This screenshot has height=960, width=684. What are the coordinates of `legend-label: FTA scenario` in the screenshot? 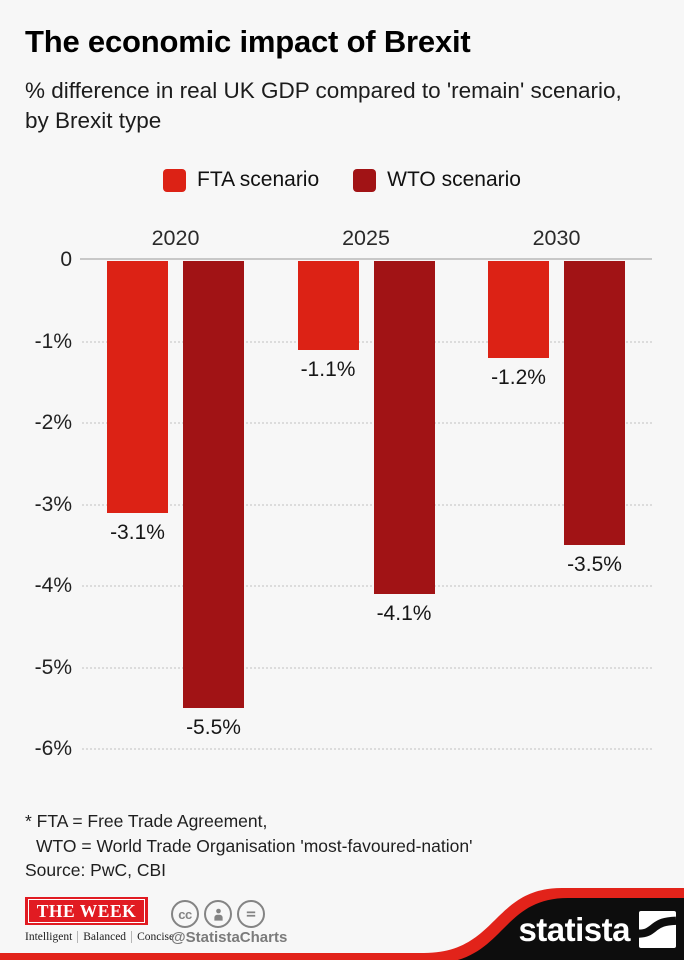 It's located at (258, 179).